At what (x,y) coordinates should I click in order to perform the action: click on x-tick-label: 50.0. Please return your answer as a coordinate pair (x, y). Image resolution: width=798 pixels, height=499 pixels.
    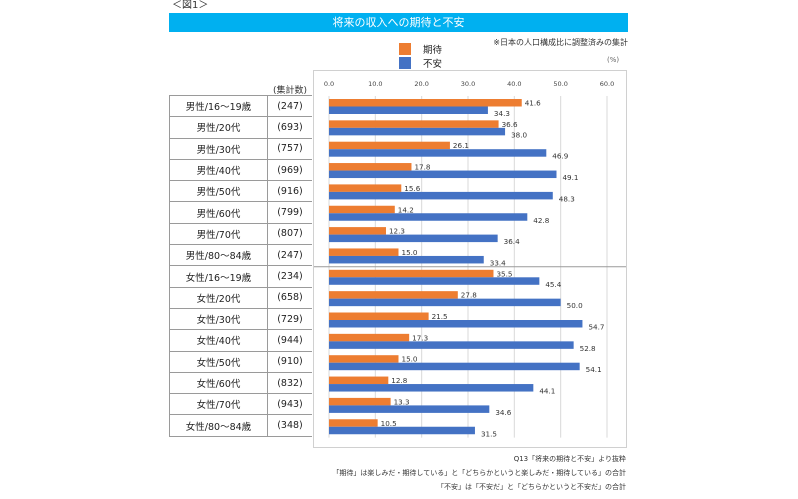
    Looking at the image, I should click on (560, 84).